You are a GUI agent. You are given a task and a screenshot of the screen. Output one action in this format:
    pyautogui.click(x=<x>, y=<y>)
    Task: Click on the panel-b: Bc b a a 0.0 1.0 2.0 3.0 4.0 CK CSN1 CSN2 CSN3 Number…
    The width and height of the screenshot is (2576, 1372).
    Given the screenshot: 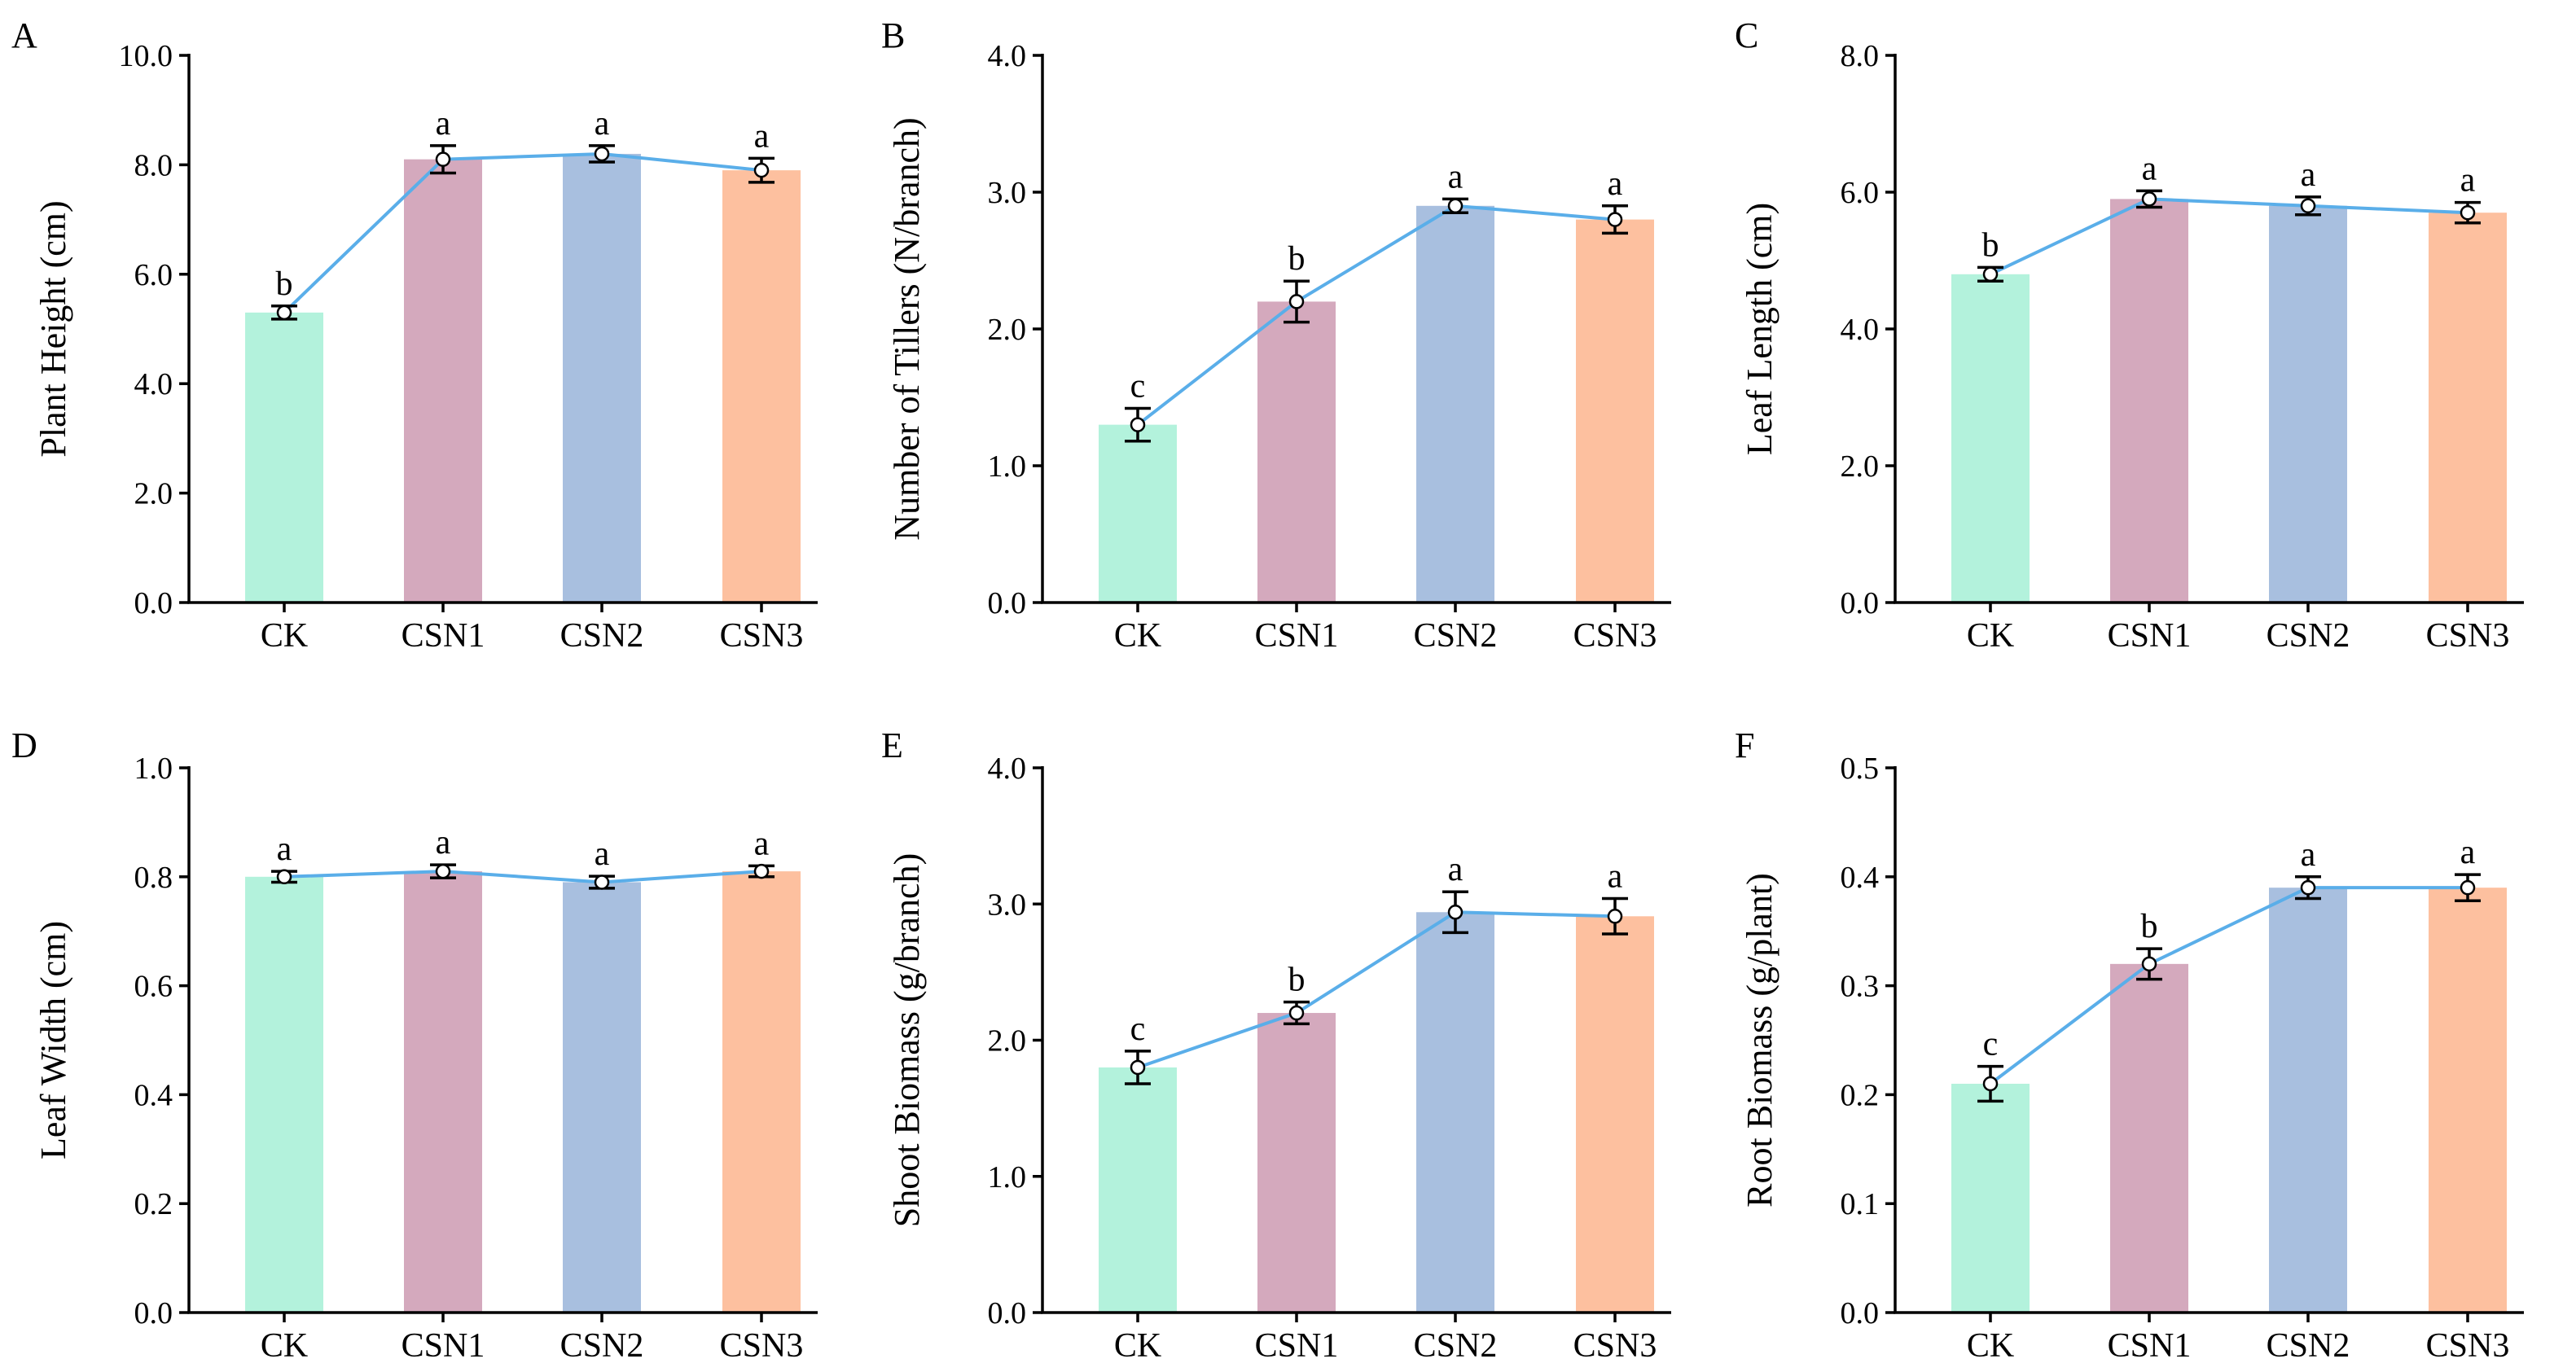 What is the action you would take?
    pyautogui.click(x=1276, y=335)
    